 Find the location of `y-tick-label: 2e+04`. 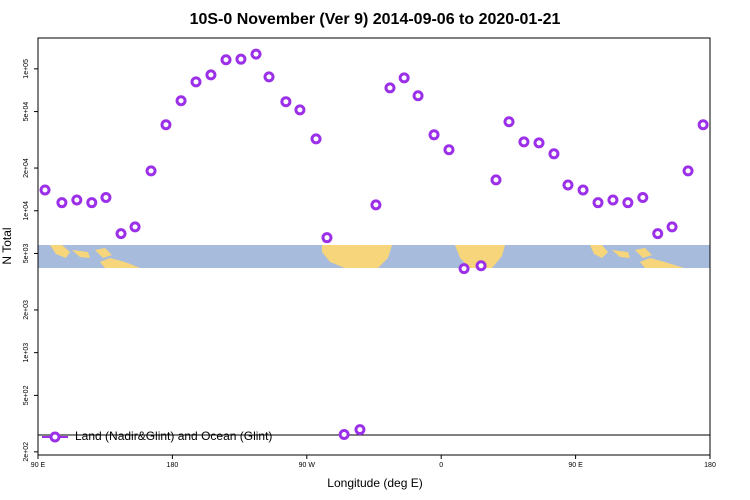

y-tick-label: 2e+04 is located at coordinates (26, 168).